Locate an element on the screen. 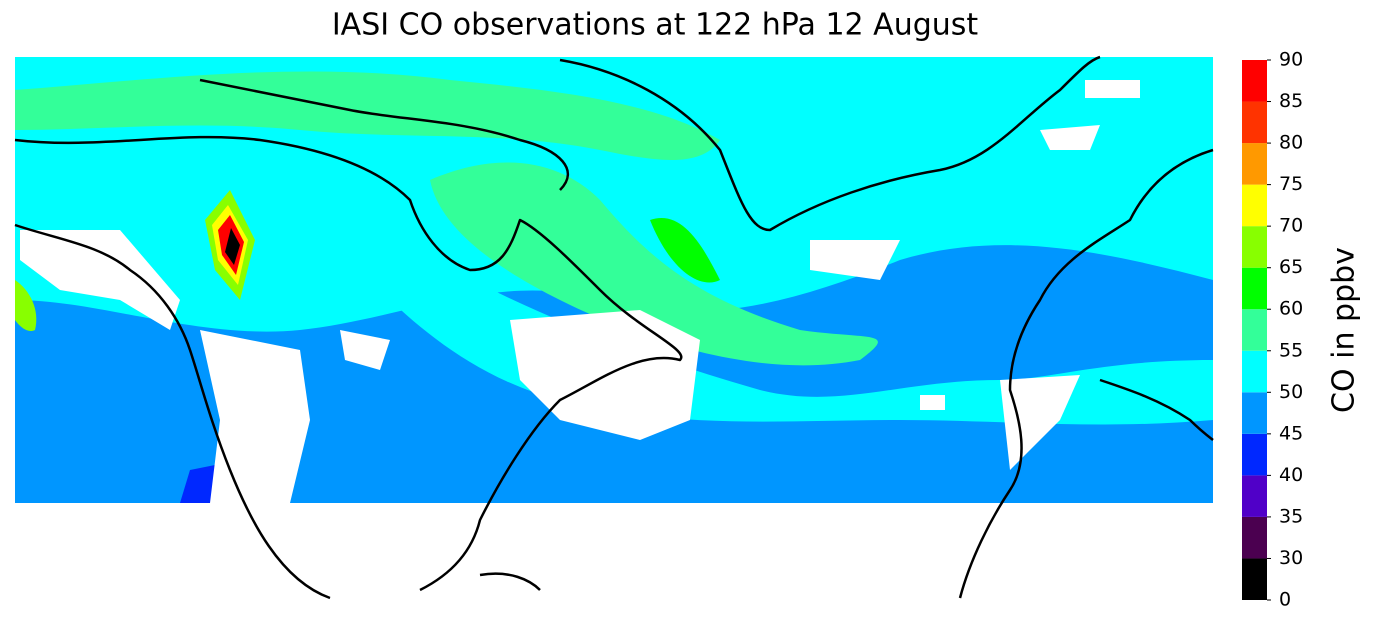  colorbar-label: CO in ppbv is located at coordinates (1344, 330).